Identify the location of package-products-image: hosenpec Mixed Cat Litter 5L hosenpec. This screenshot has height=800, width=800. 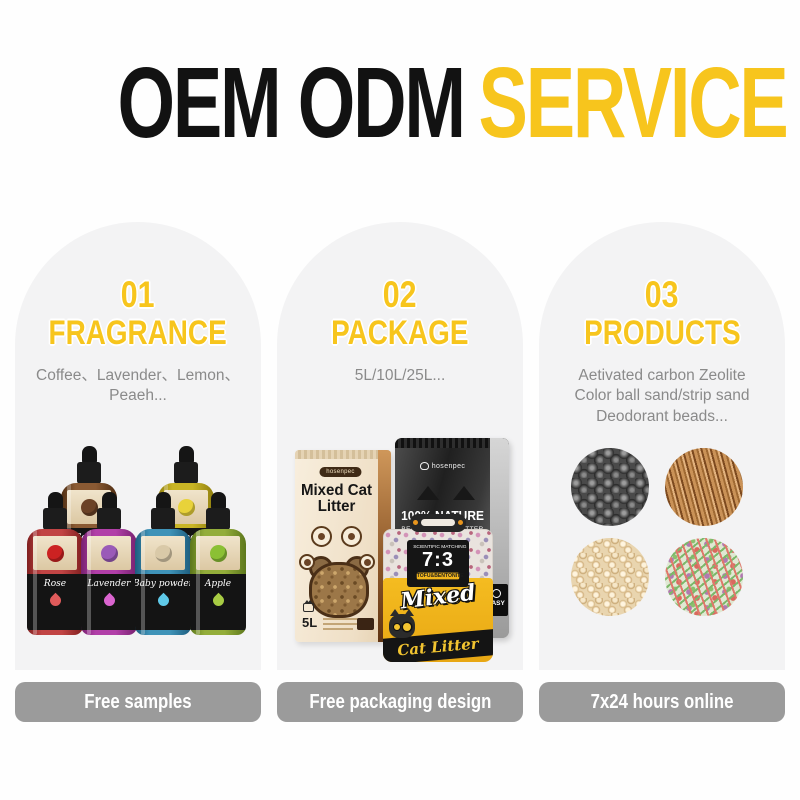
(400, 546).